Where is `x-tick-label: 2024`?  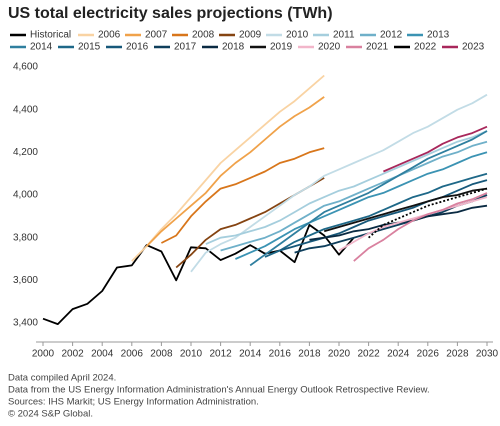
x-tick-label: 2024 is located at coordinates (398, 354).